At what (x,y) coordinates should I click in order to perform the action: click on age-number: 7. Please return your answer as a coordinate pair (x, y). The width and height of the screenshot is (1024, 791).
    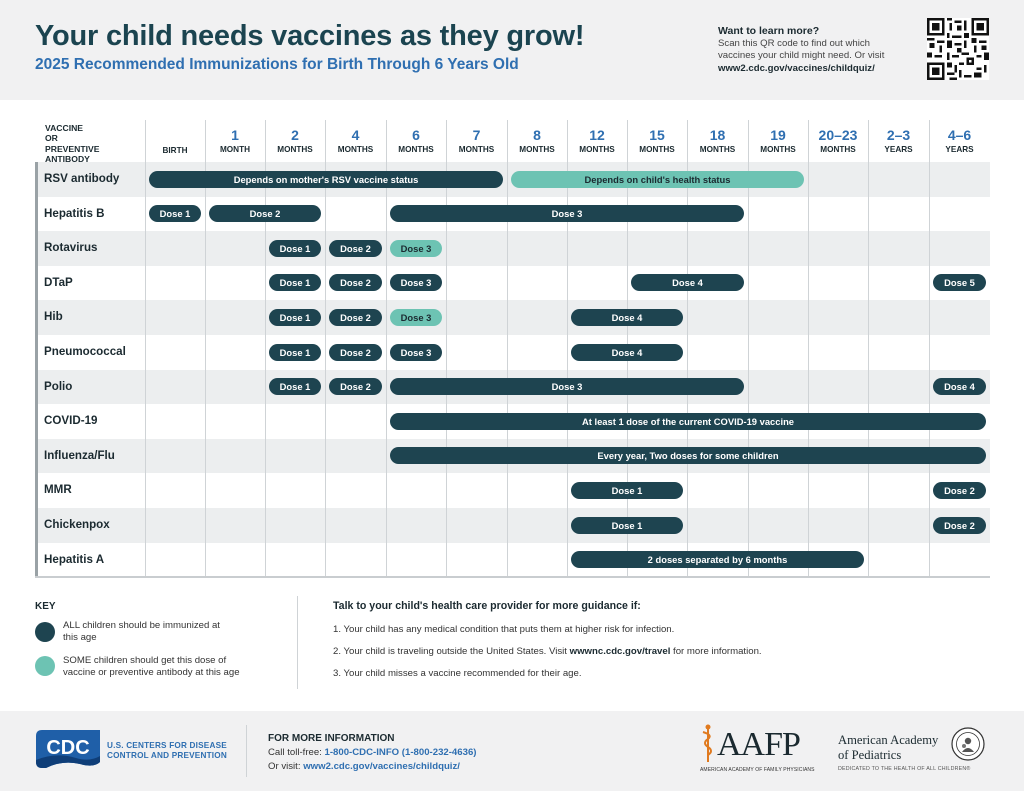
    Looking at the image, I should click on (476, 135).